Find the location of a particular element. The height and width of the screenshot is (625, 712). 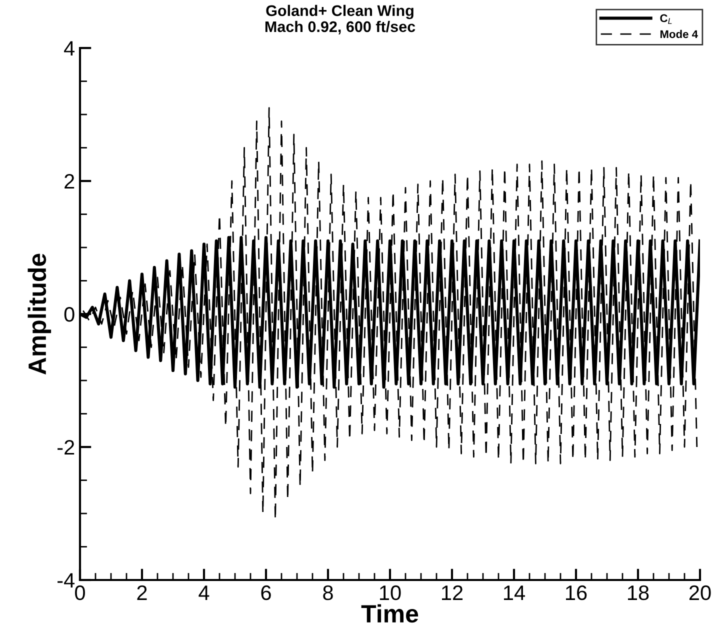

x-tick-label: 0 is located at coordinates (80, 592).